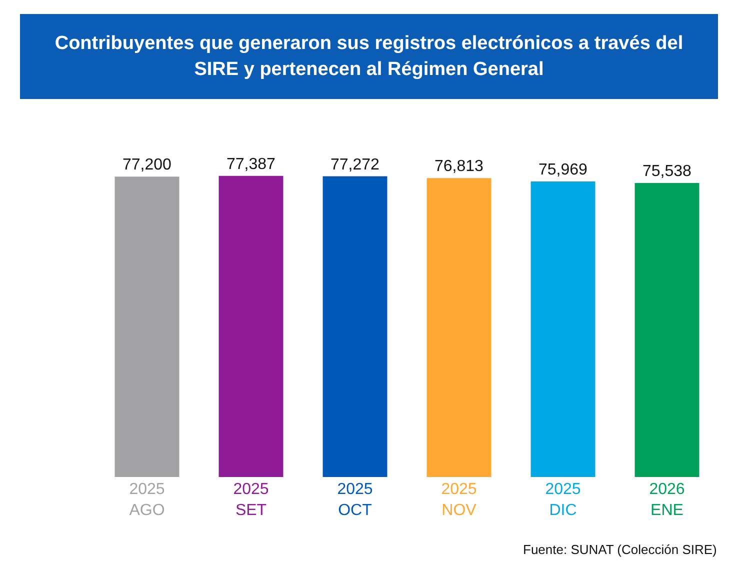 Image resolution: width=739 pixels, height=587 pixels. I want to click on x-tick-label: 2025 AGO, so click(147, 500).